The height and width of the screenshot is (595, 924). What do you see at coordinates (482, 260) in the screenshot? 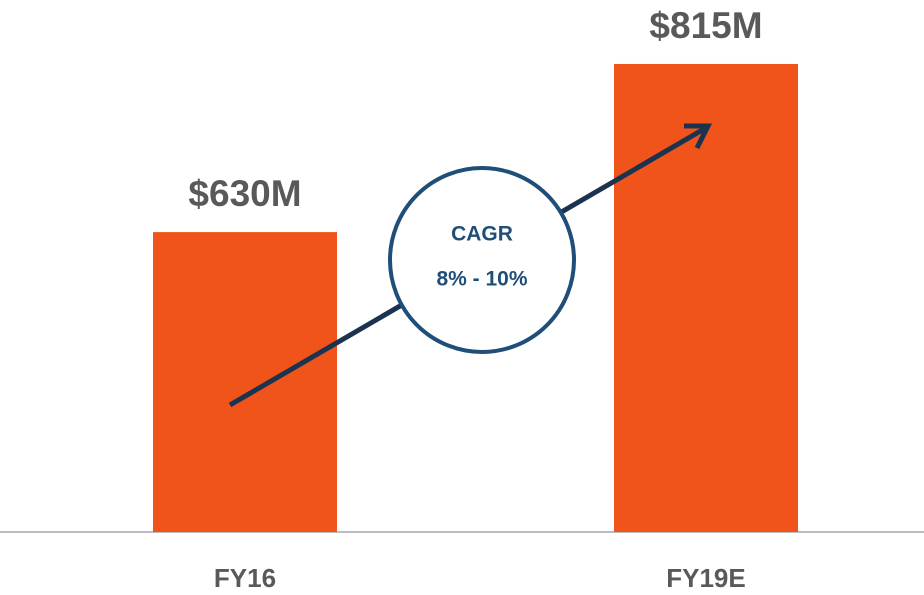
I see `cagr-circle` at bounding box center [482, 260].